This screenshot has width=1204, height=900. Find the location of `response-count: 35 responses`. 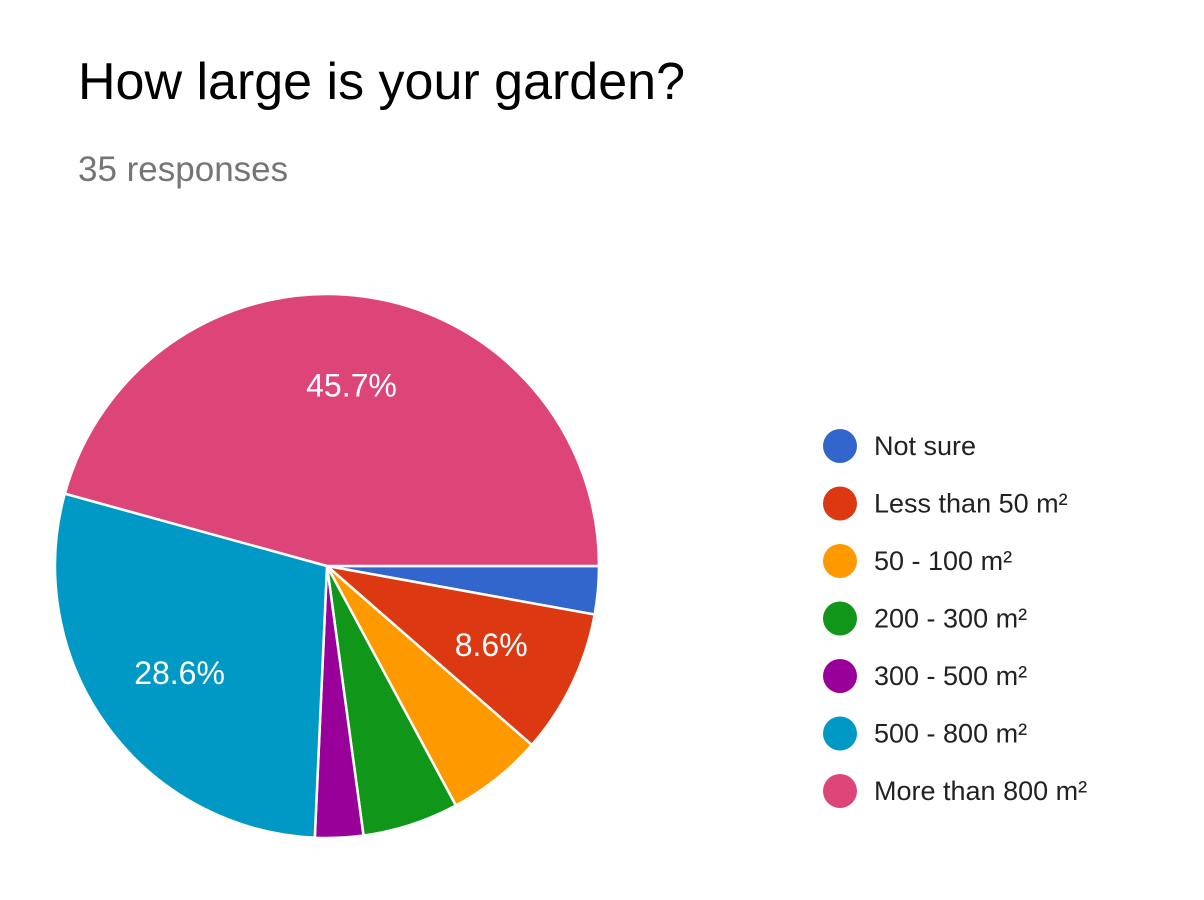

response-count: 35 responses is located at coordinates (183, 169).